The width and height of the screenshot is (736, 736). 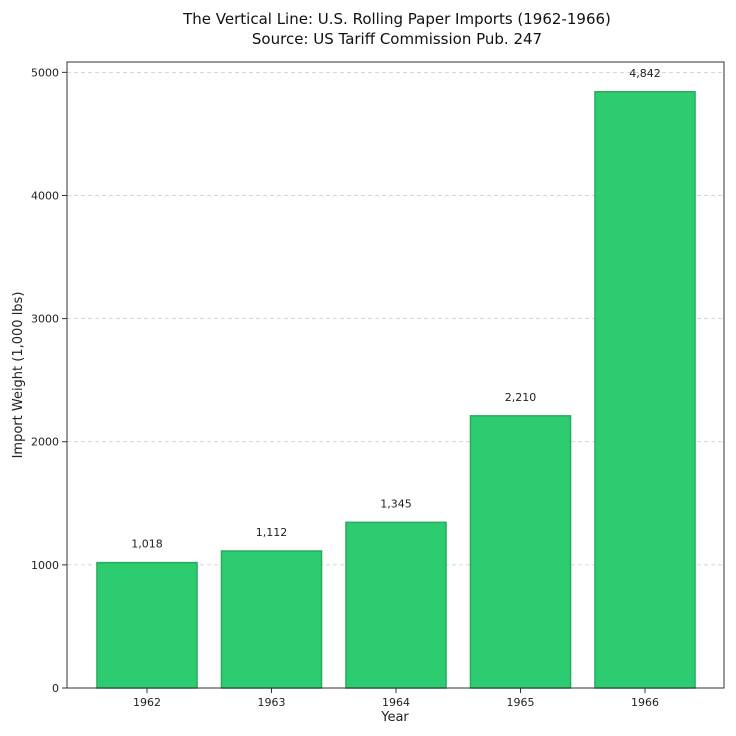 I want to click on x-tick-label: 1966, so click(x=645, y=702).